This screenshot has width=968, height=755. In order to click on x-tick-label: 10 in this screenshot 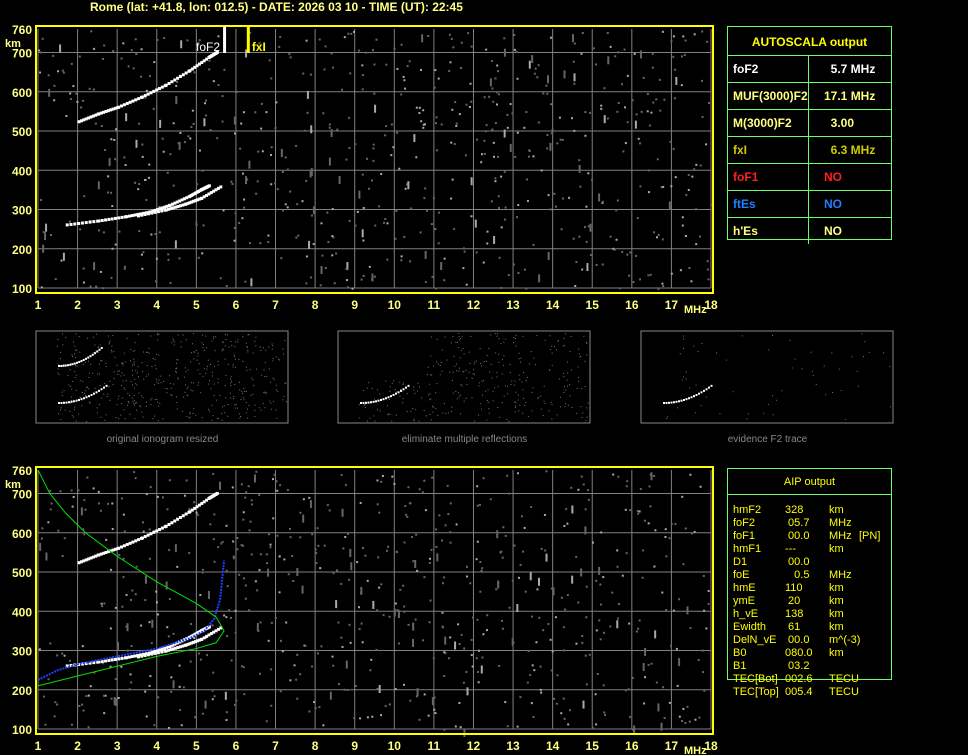, I will do `click(395, 305)`.